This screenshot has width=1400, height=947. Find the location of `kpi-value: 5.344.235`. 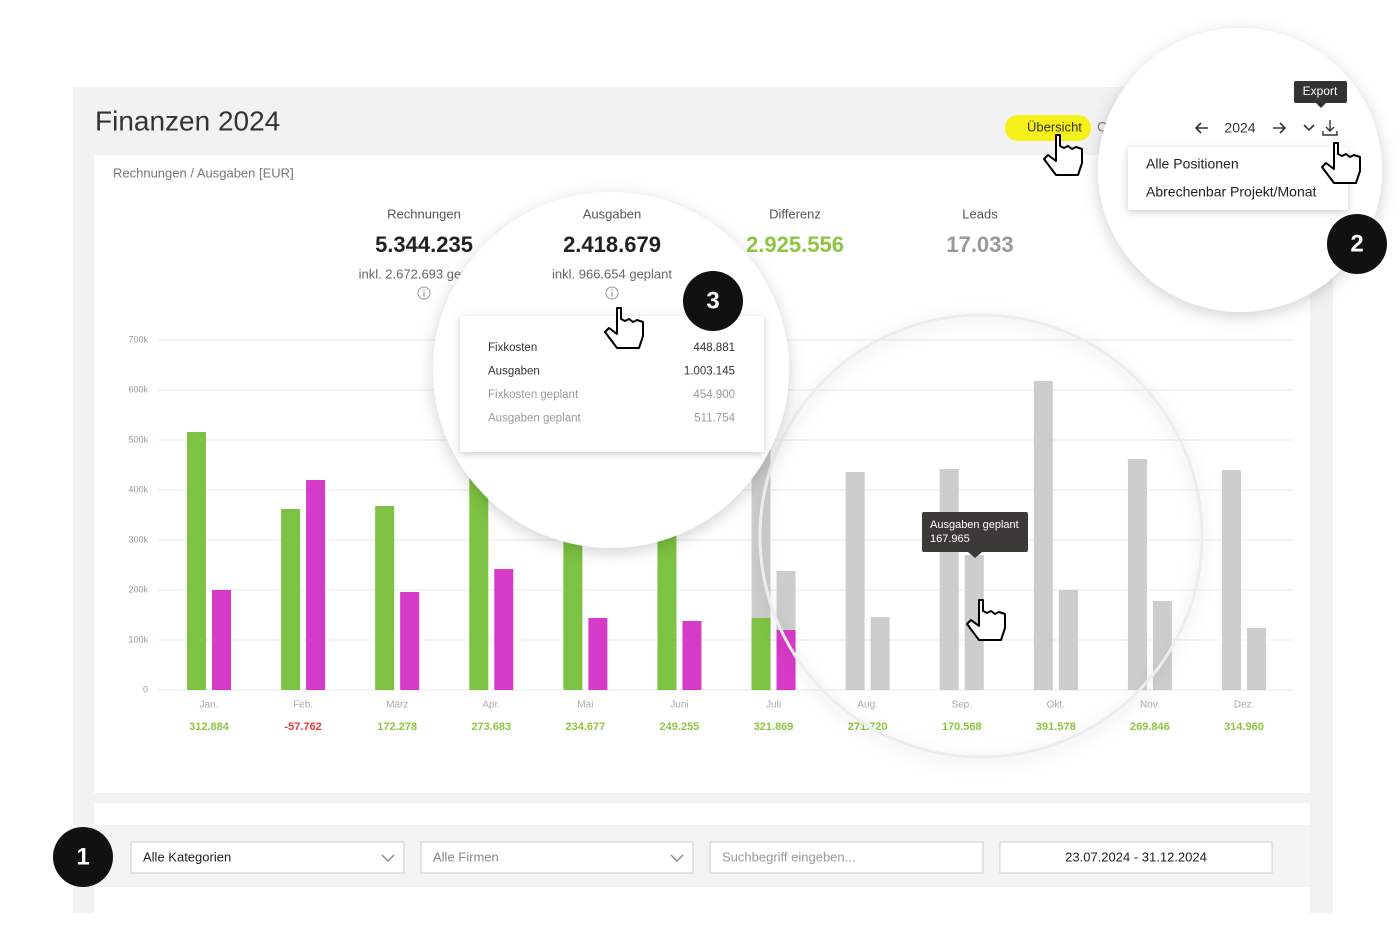

kpi-value: 5.344.235 is located at coordinates (424, 244).